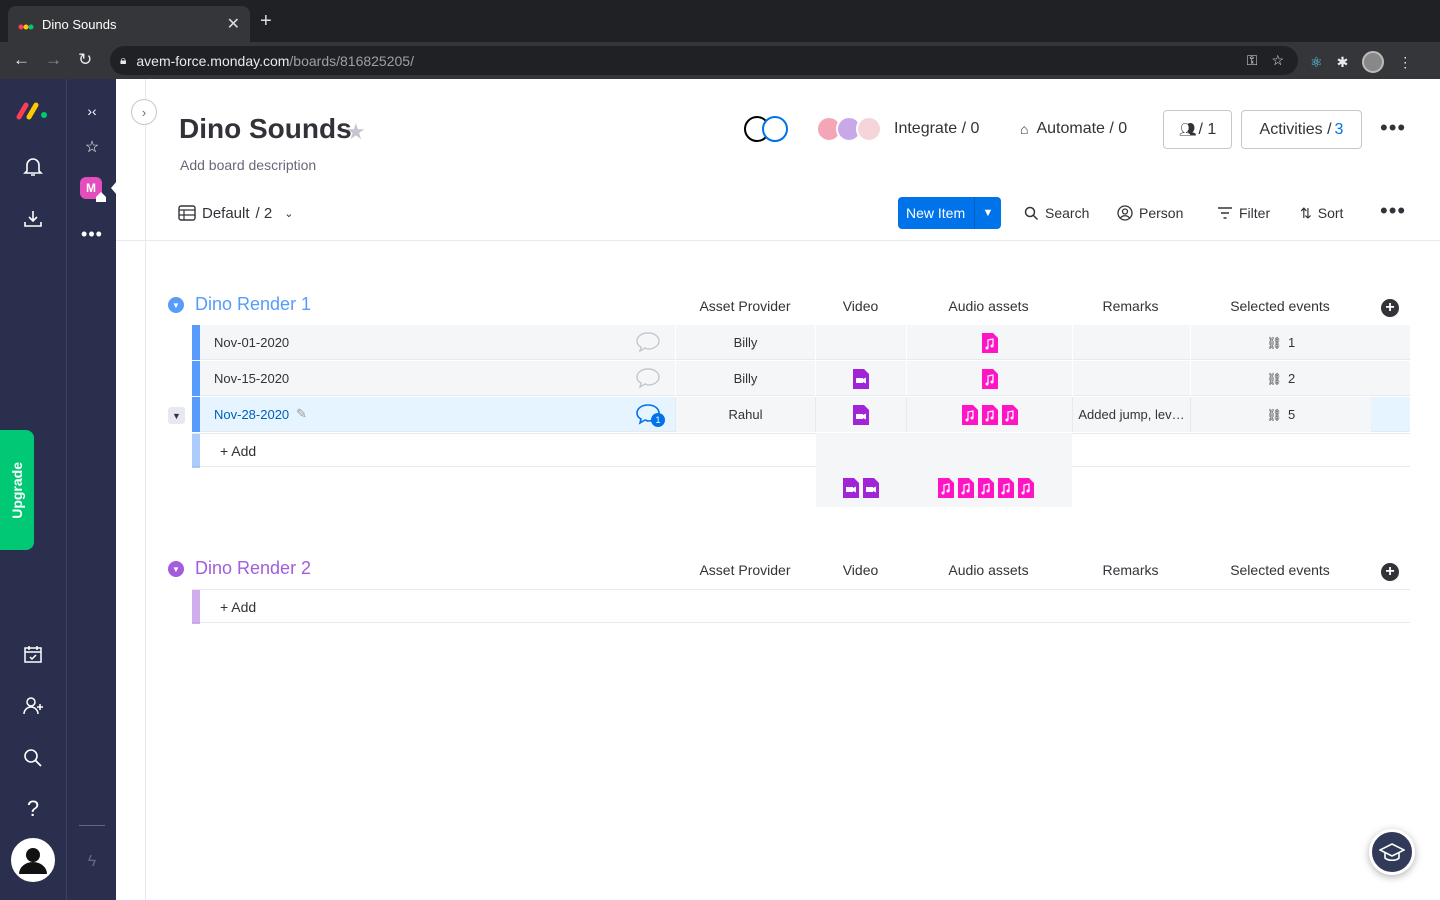  What do you see at coordinates (266, 21) in the screenshot?
I see `new-tab-icon: +` at bounding box center [266, 21].